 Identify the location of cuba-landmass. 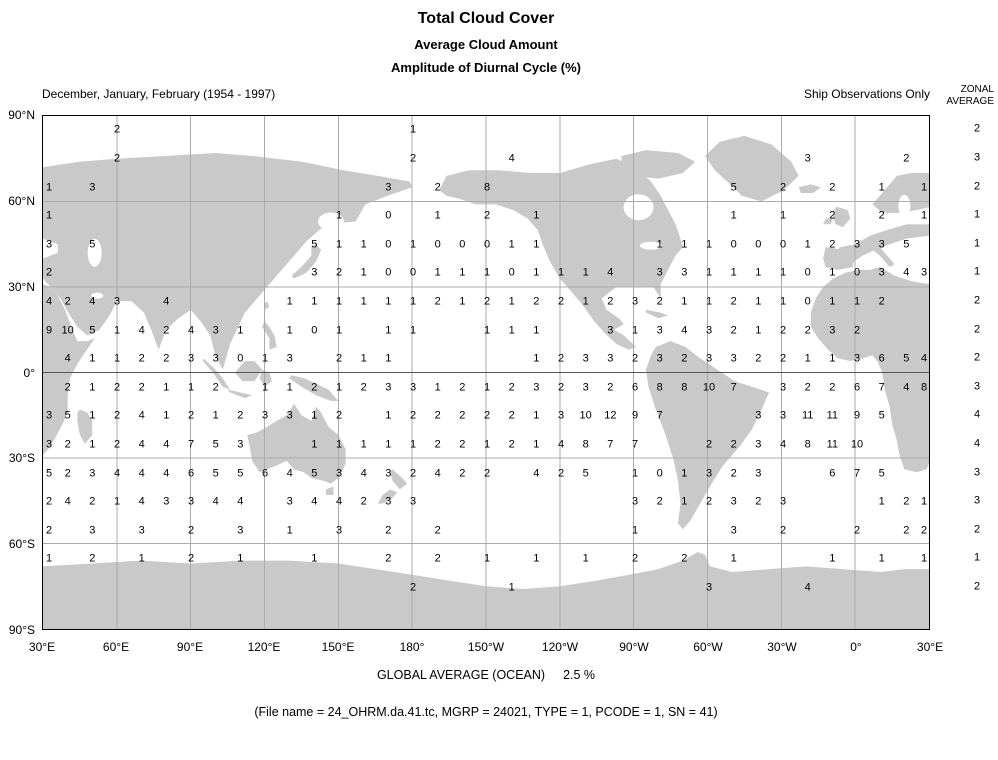
(657, 314).